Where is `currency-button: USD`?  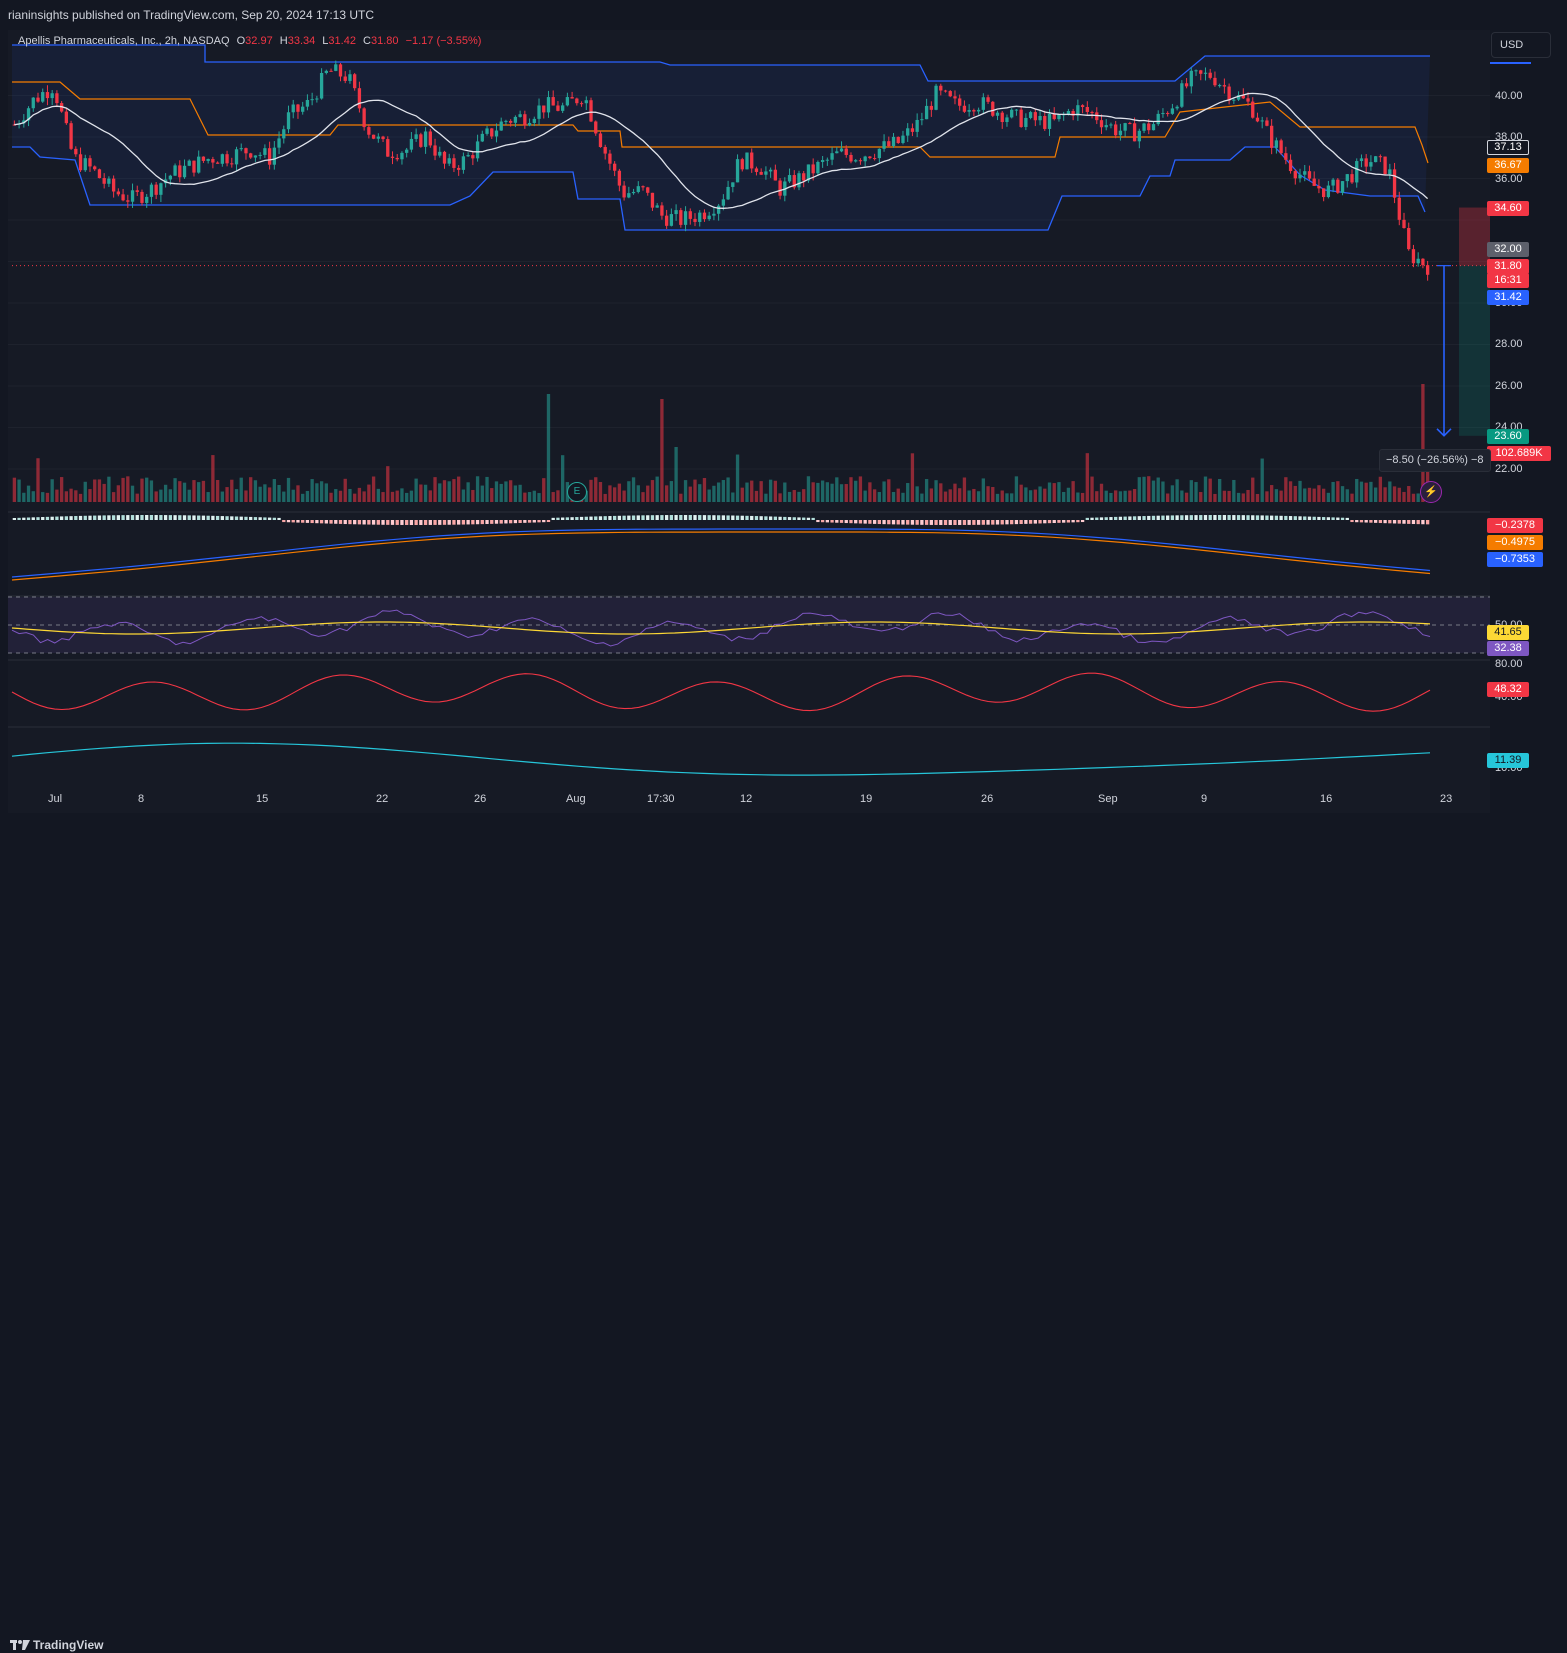 currency-button: USD is located at coordinates (1521, 45).